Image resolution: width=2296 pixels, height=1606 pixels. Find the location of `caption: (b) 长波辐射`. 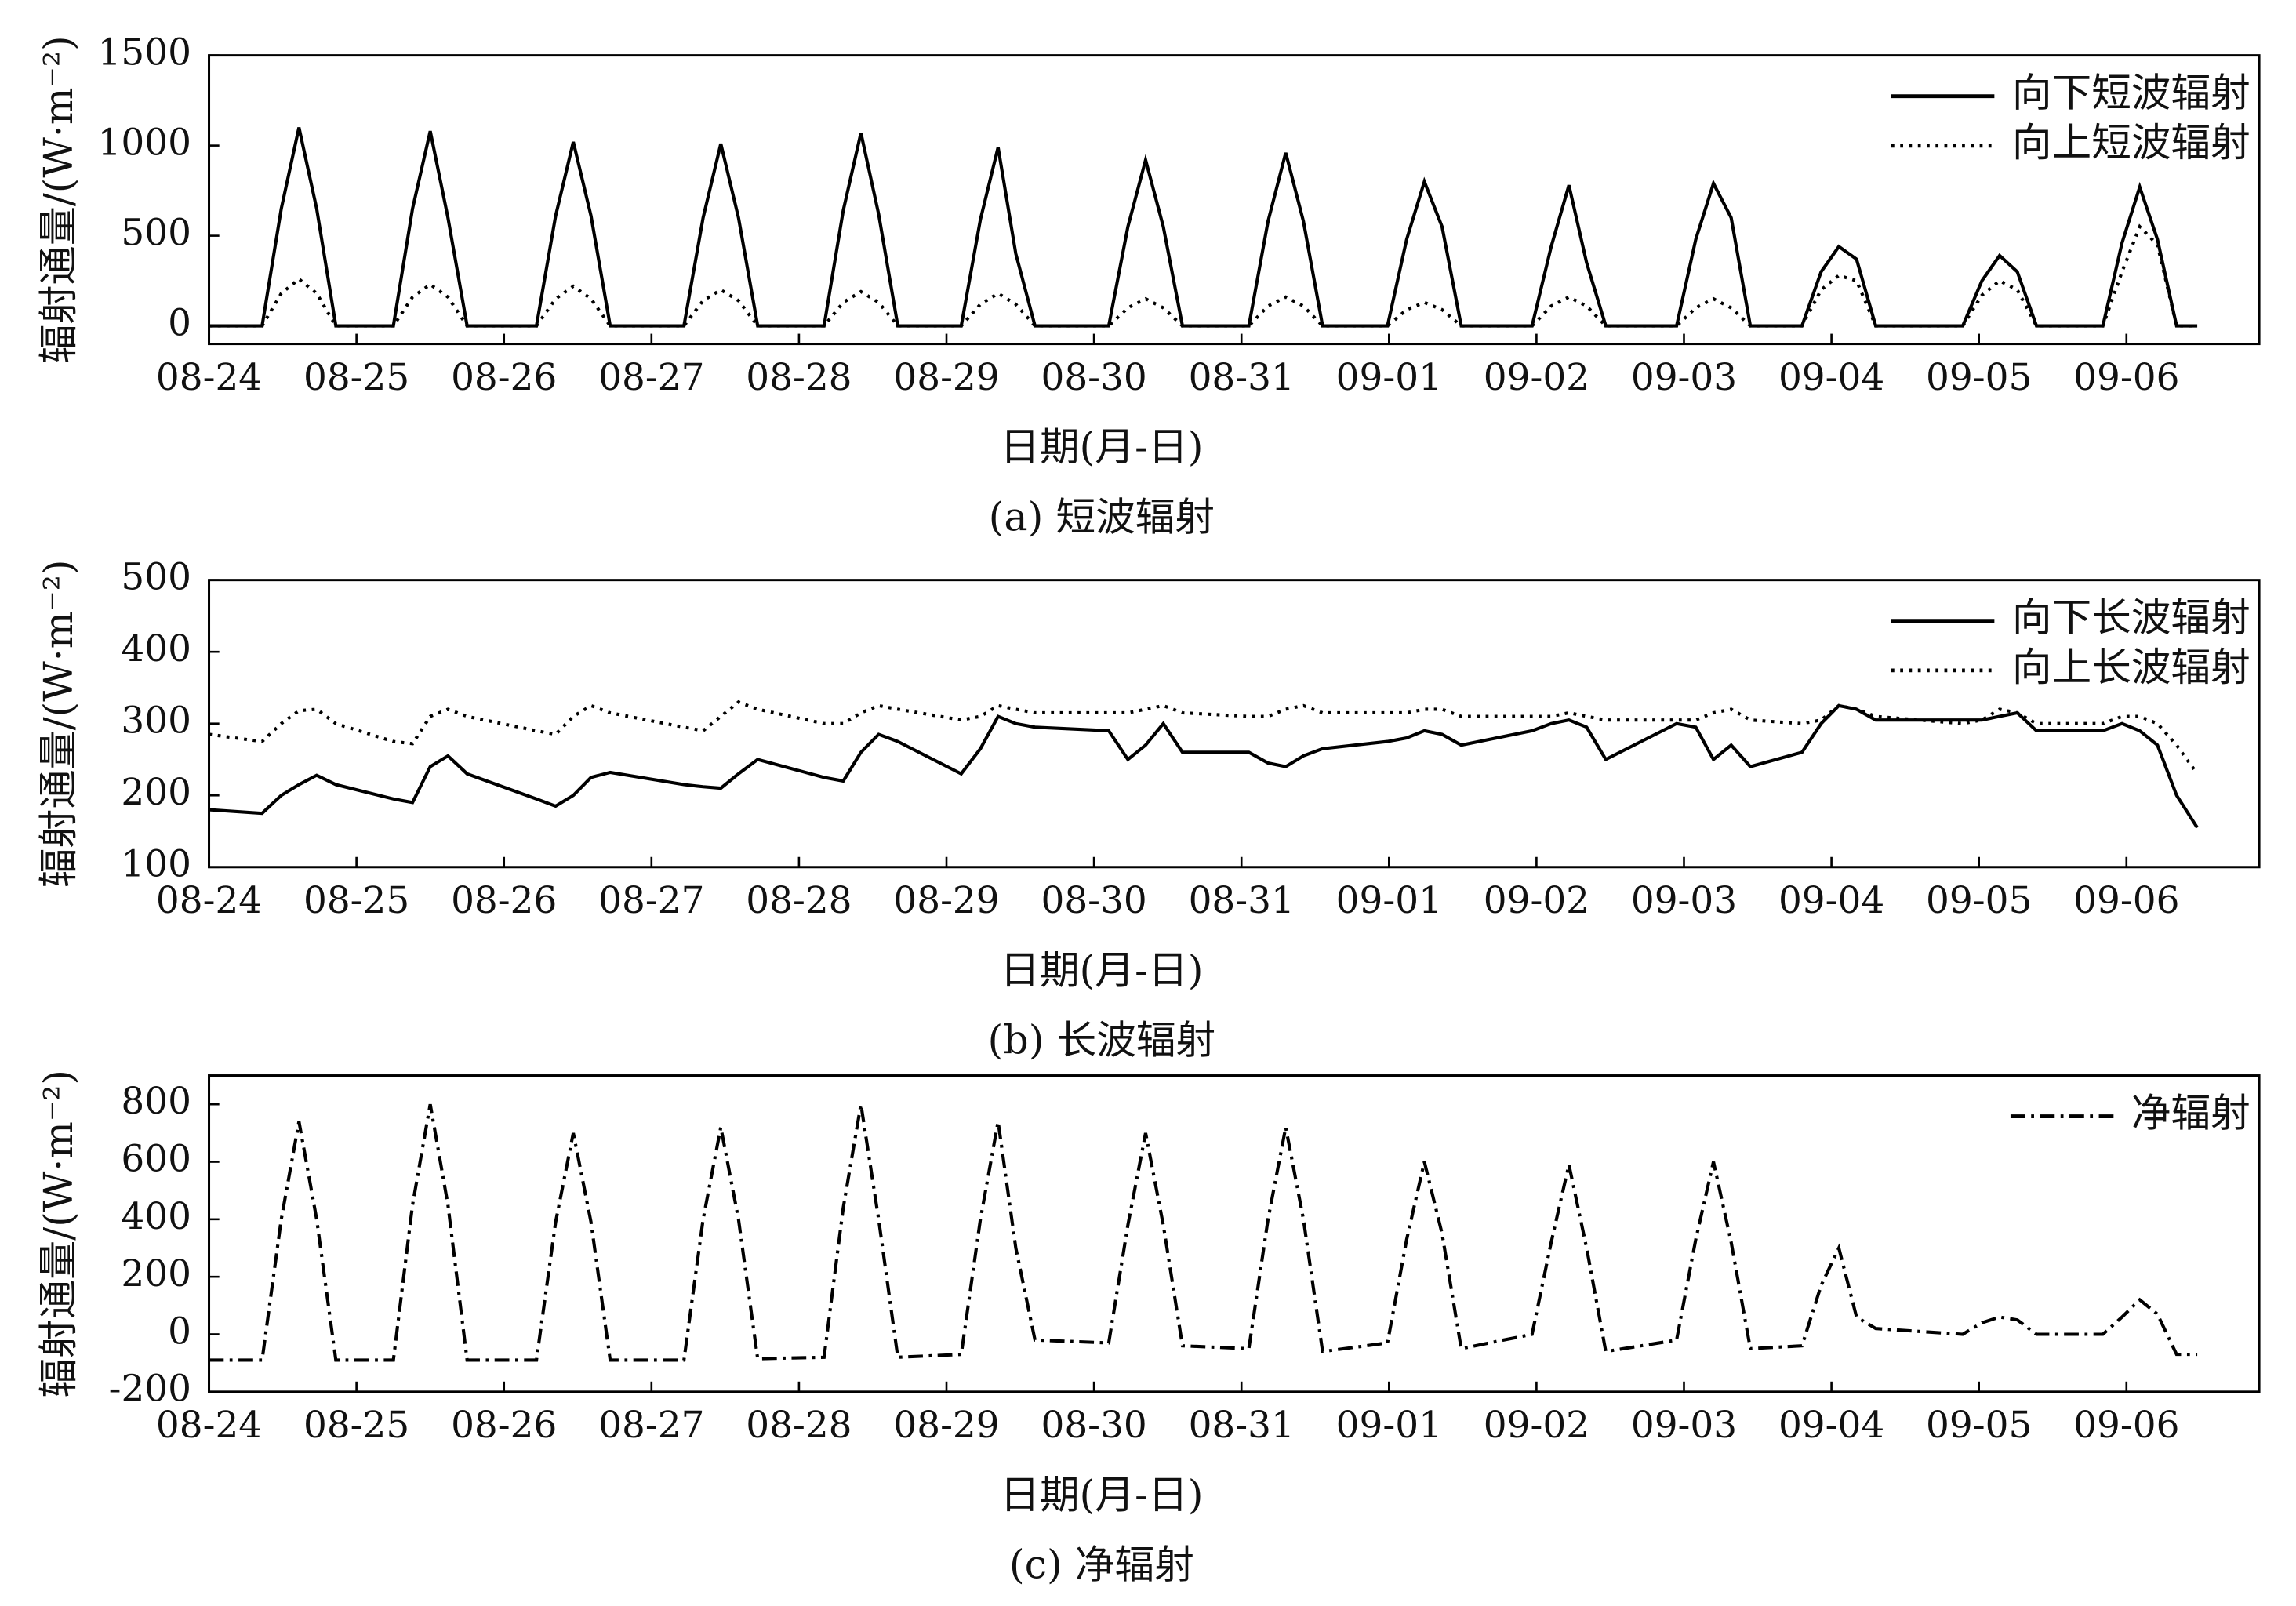

caption: (b) 长波辐射 is located at coordinates (1102, 1040).